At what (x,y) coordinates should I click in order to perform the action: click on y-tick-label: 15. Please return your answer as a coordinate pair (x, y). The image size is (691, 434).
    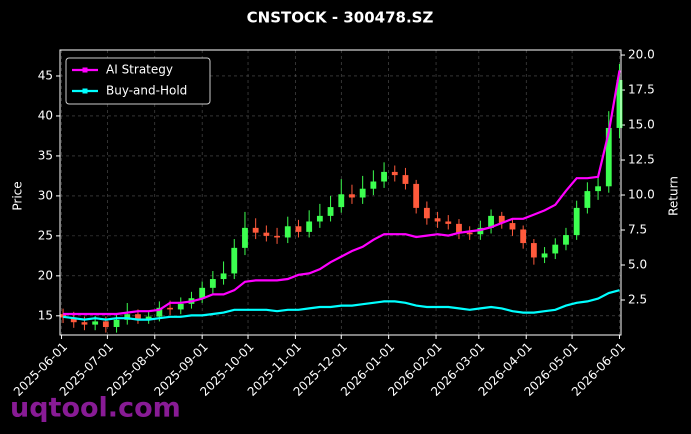
    Looking at the image, I should click on (45, 315).